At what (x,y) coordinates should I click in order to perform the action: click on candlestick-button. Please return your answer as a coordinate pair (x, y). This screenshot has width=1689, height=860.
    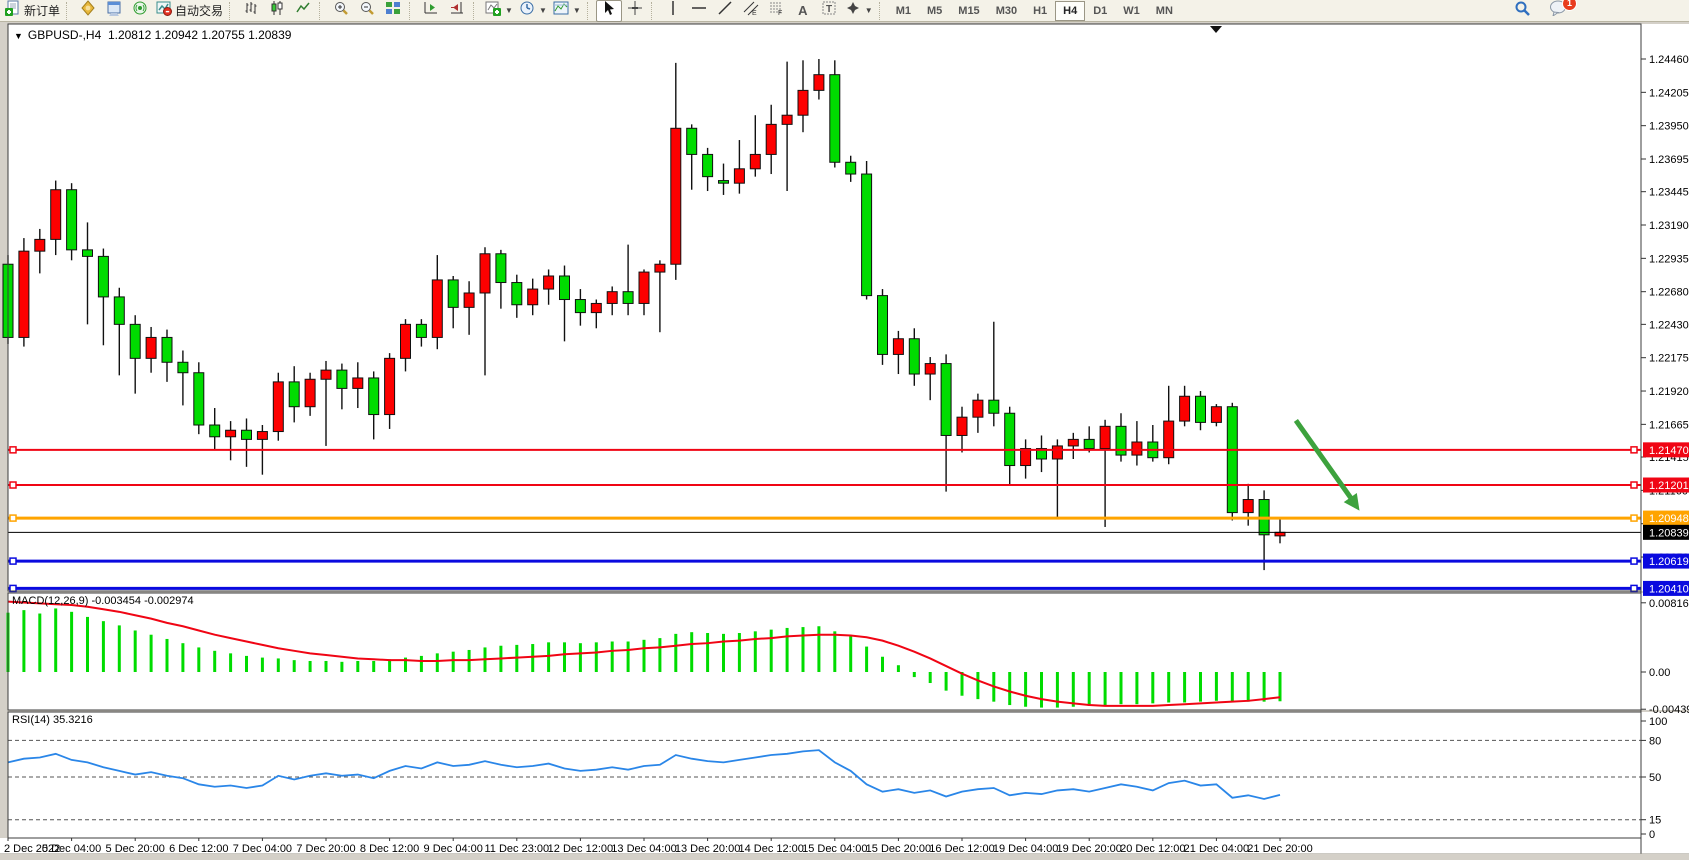
    Looking at the image, I should click on (277, 11).